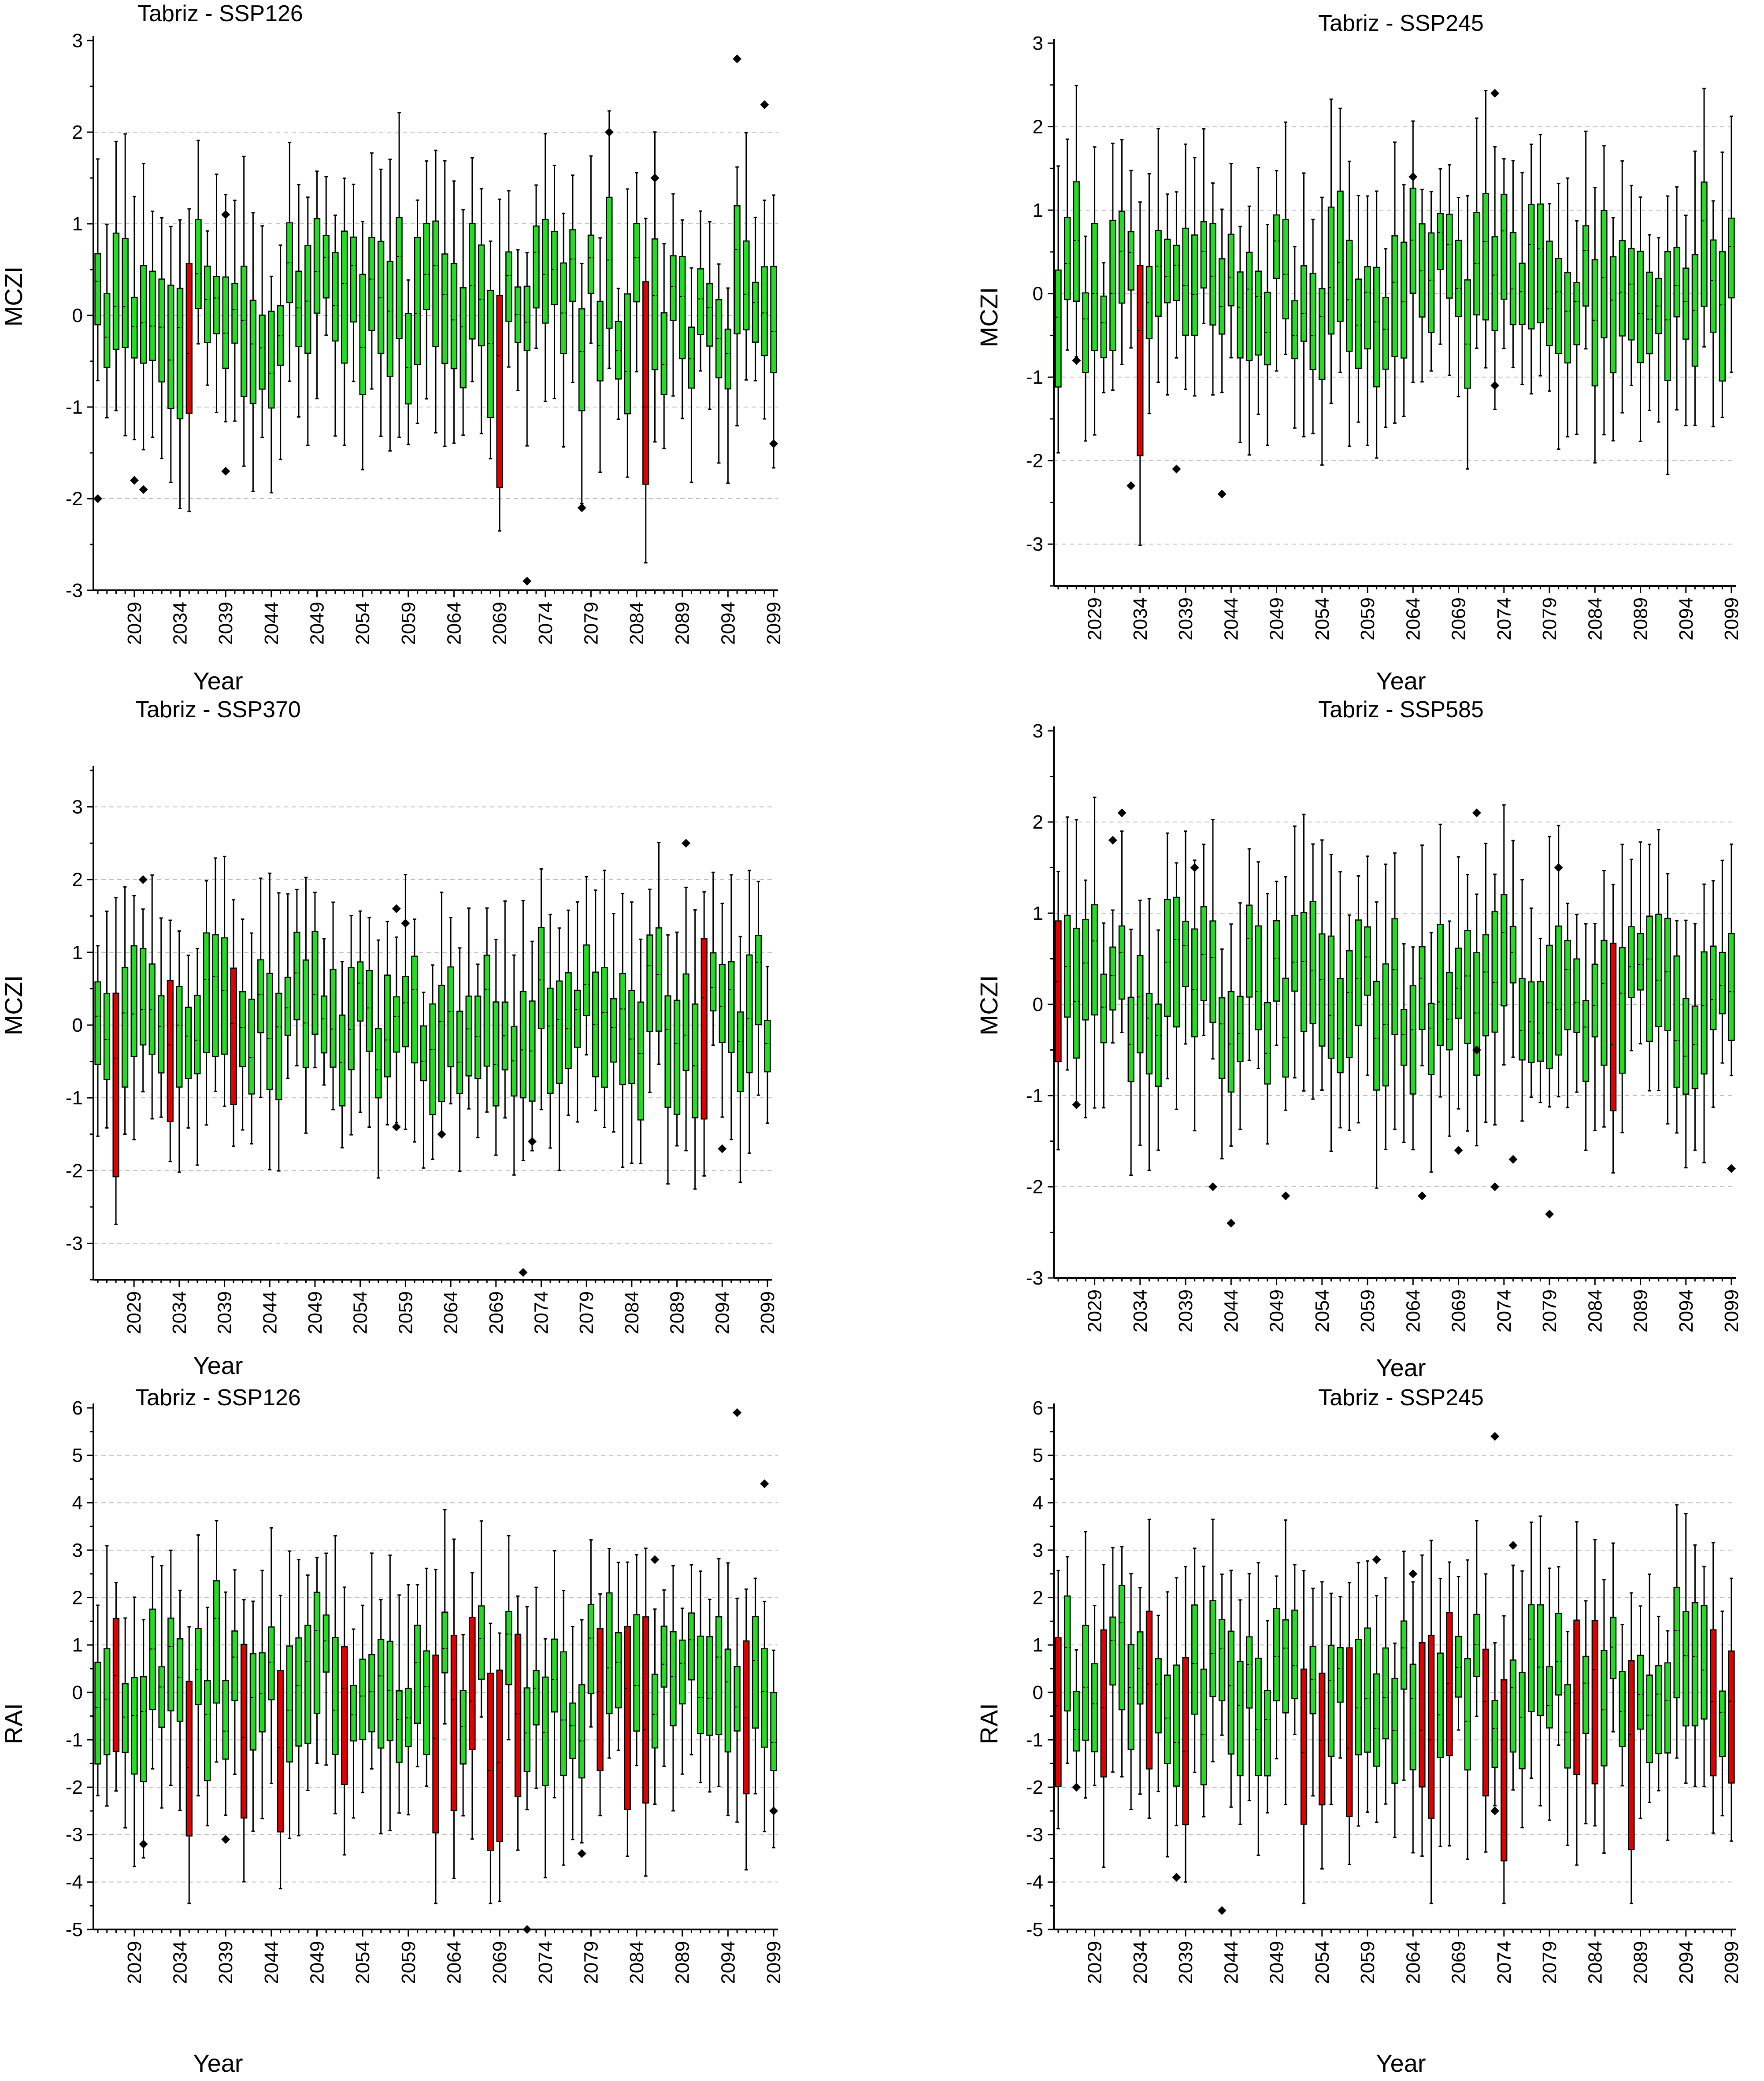 This screenshot has width=1764, height=2081. What do you see at coordinates (1186, 619) in the screenshot?
I see `x-tick-label: 2039` at bounding box center [1186, 619].